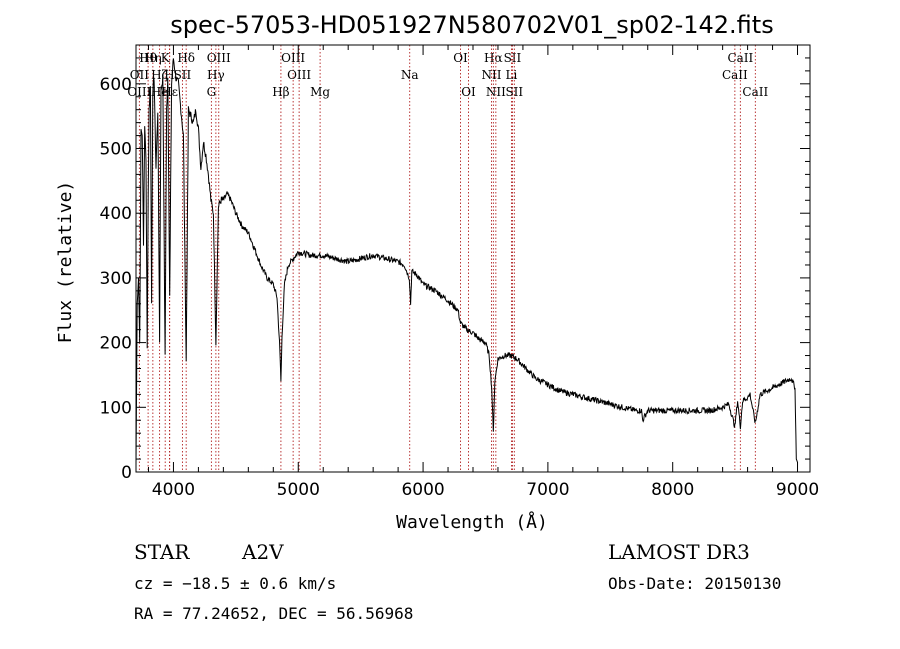 The width and height of the screenshot is (900, 649). What do you see at coordinates (695, 583) in the screenshot?
I see `observation-date: Obs-Date: 20150130` at bounding box center [695, 583].